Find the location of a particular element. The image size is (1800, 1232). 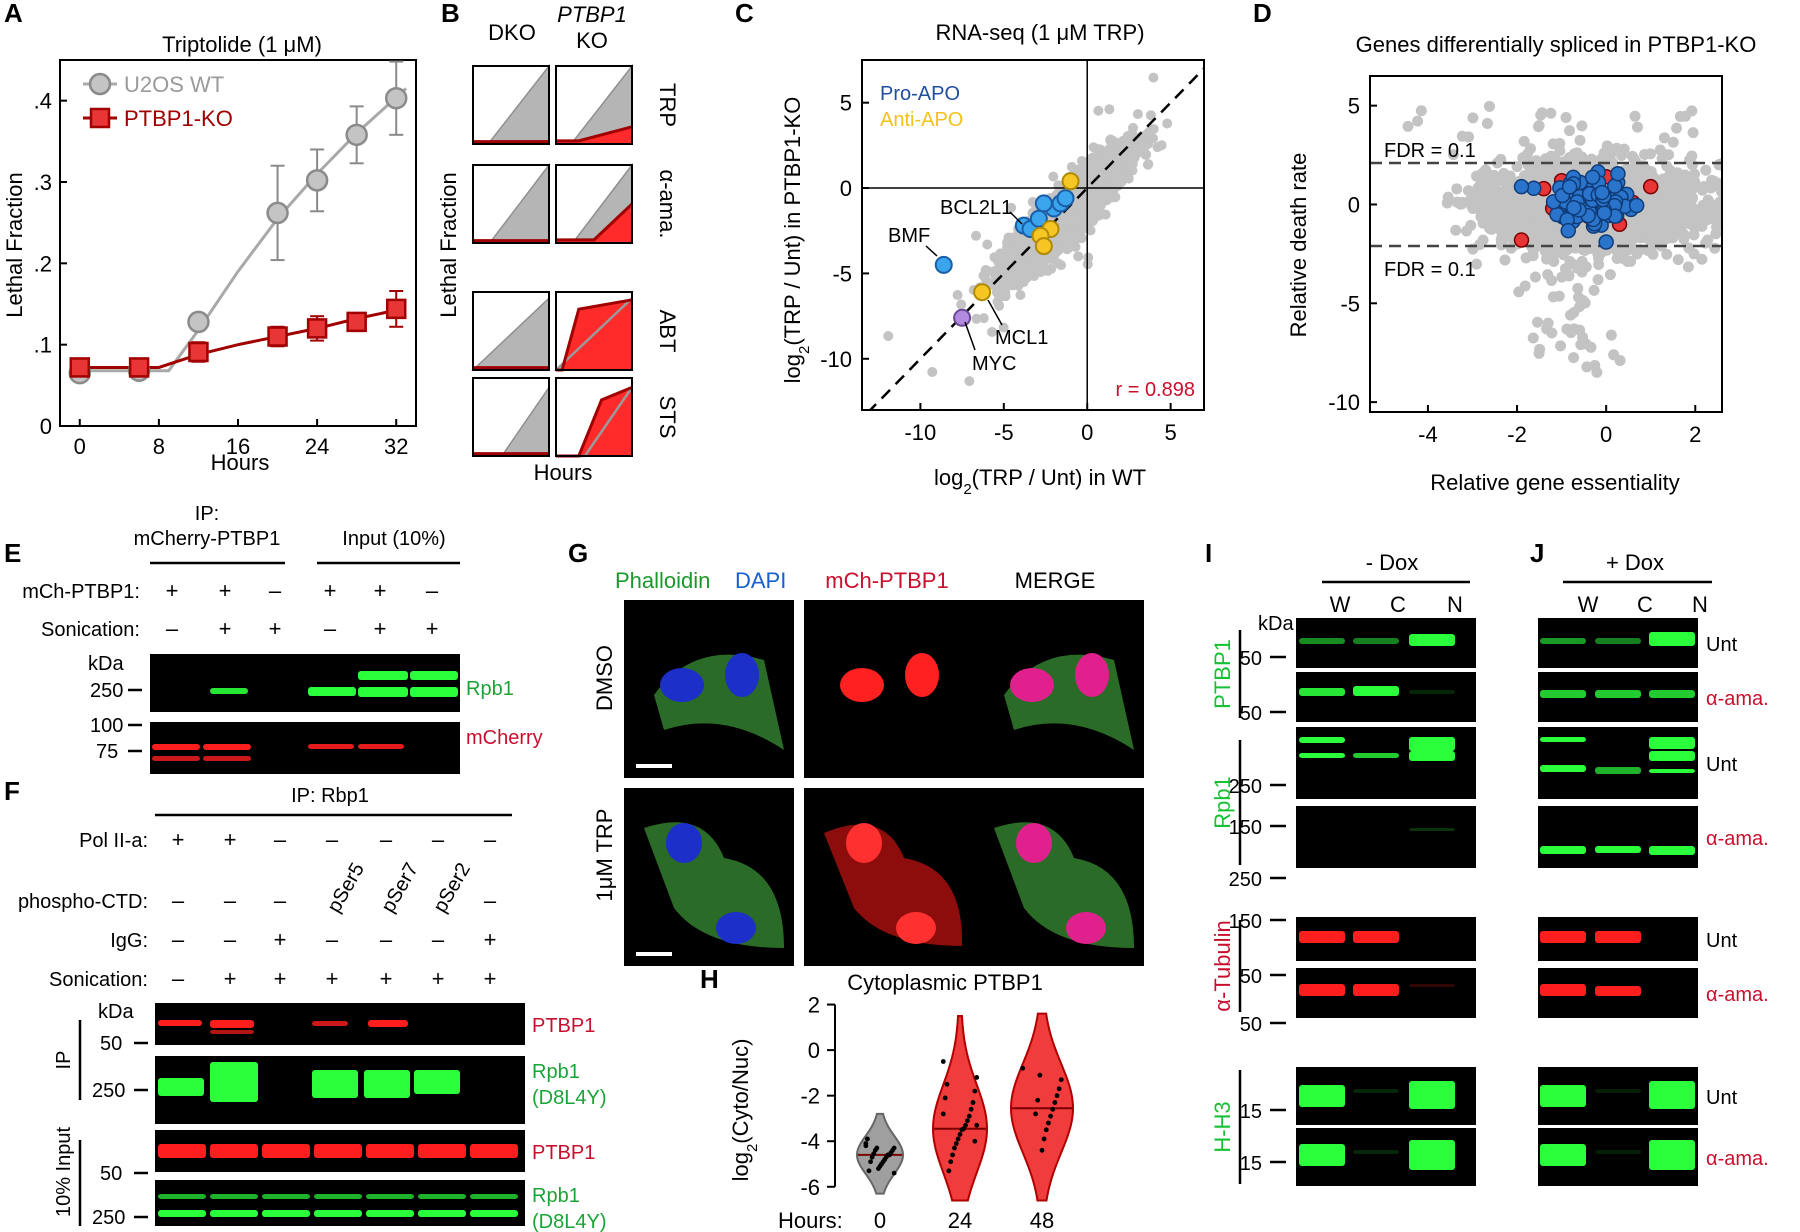

panel-d-title: Genes differentially spliced in PTBP1-KO is located at coordinates (1556, 44).